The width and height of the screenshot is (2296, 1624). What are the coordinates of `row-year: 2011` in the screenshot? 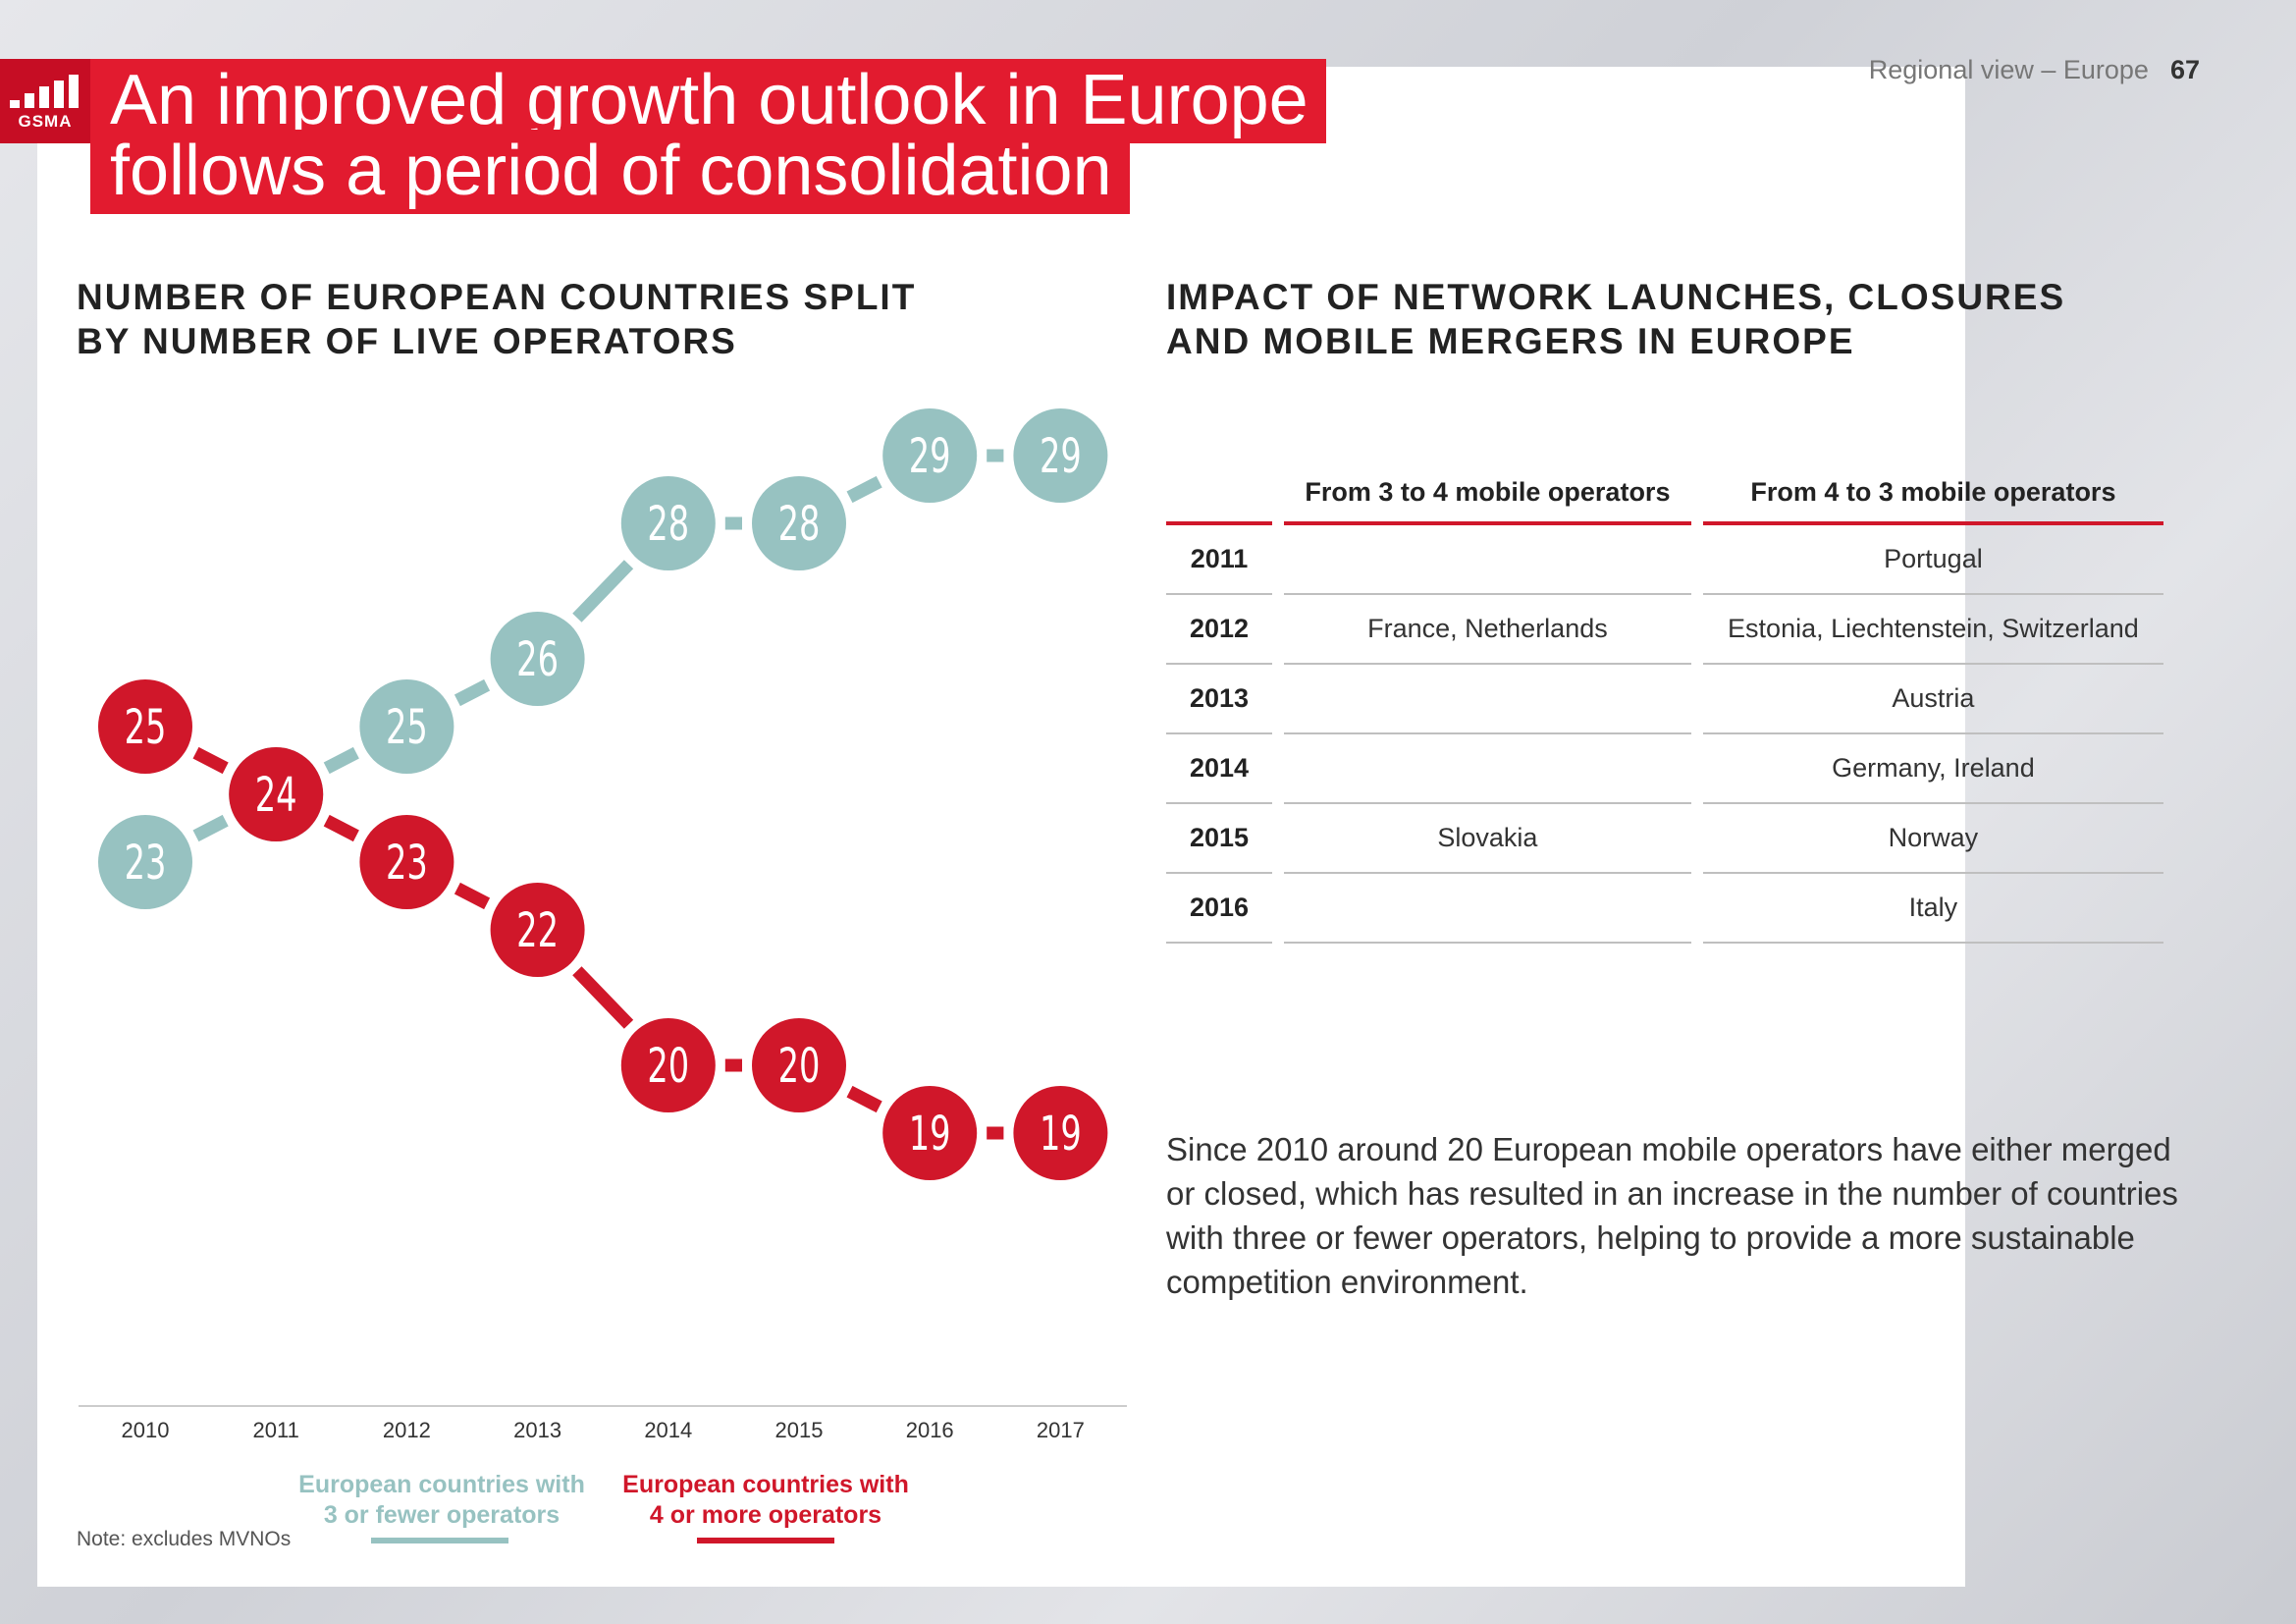 It's located at (1219, 560).